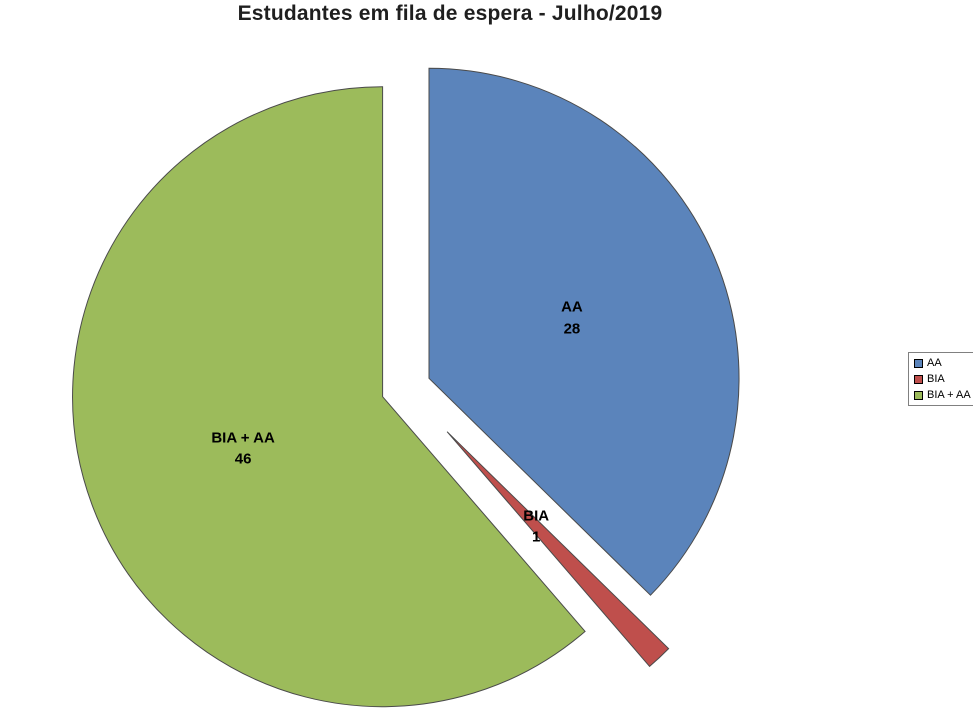 This screenshot has width=973, height=728. What do you see at coordinates (918, 363) in the screenshot?
I see `legend-swatch-aa` at bounding box center [918, 363].